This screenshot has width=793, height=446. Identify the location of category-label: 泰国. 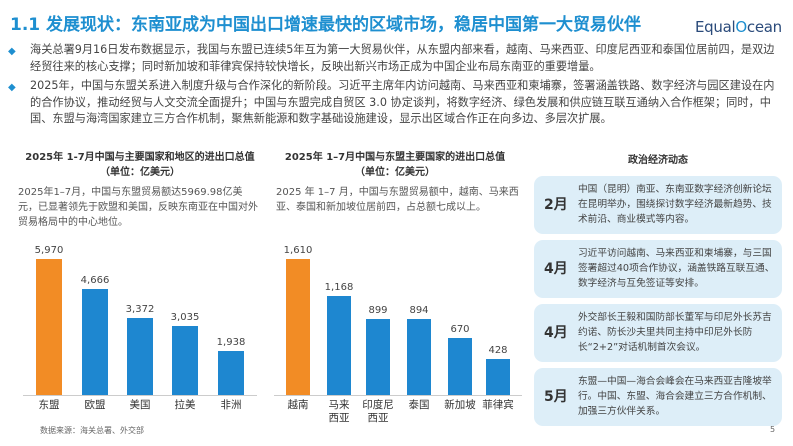
(419, 405).